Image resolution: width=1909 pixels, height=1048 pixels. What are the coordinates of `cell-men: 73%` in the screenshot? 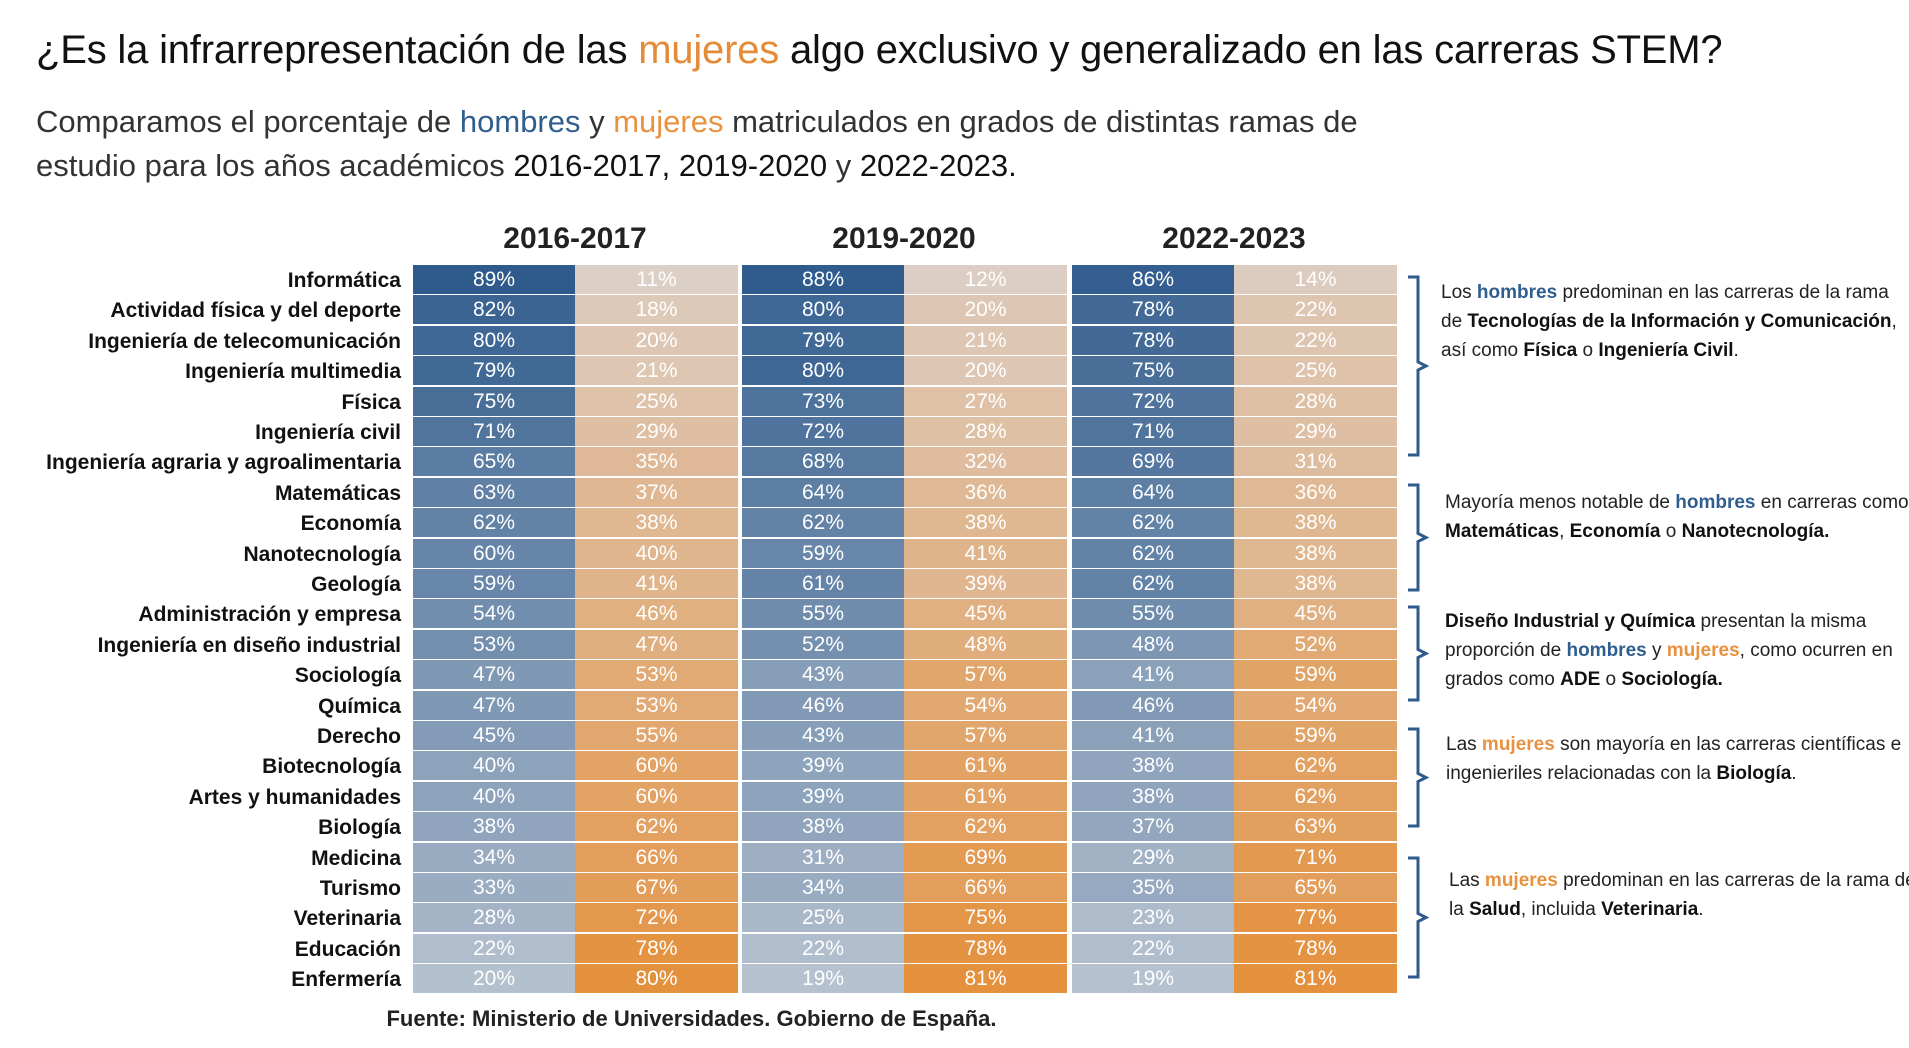 It's located at (823, 401).